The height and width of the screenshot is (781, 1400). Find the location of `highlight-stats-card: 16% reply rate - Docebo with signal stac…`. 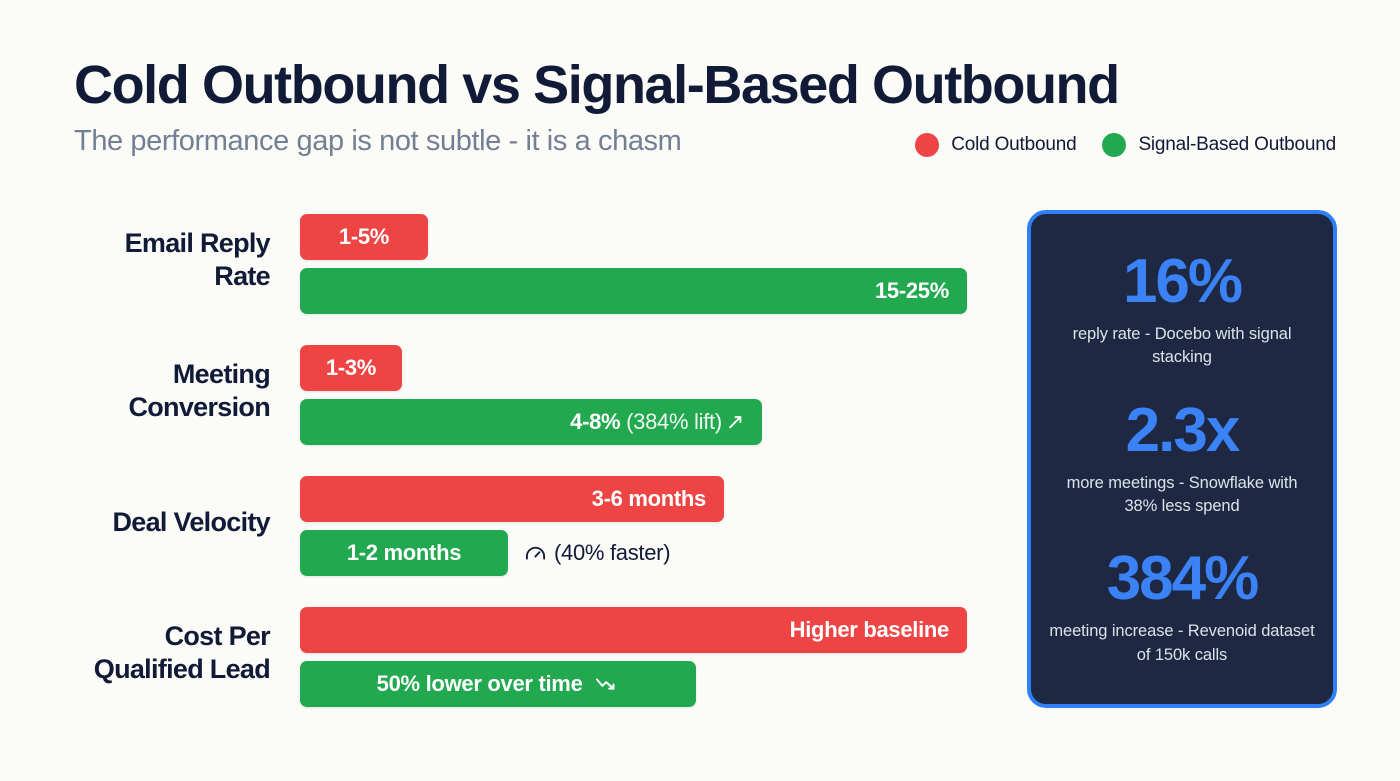

highlight-stats-card: 16% reply rate - Docebo with signal stac… is located at coordinates (1182, 459).